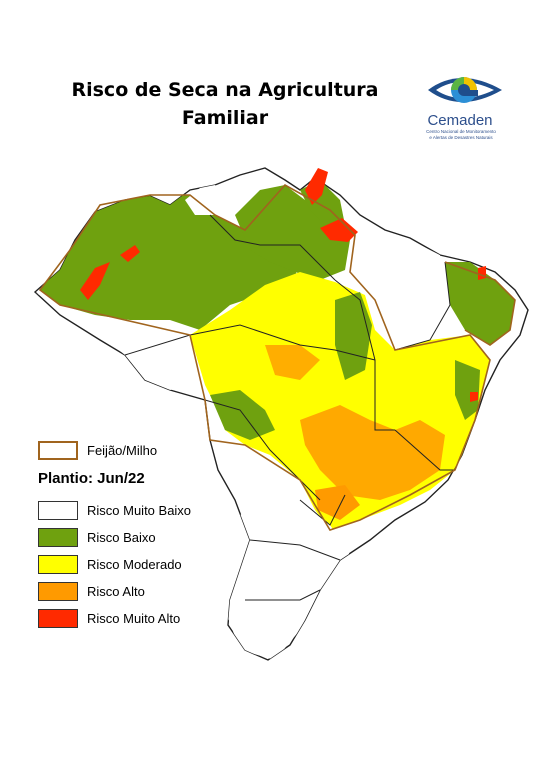 This screenshot has height=768, width=543. I want to click on legend-swatch-very-low, so click(58, 510).